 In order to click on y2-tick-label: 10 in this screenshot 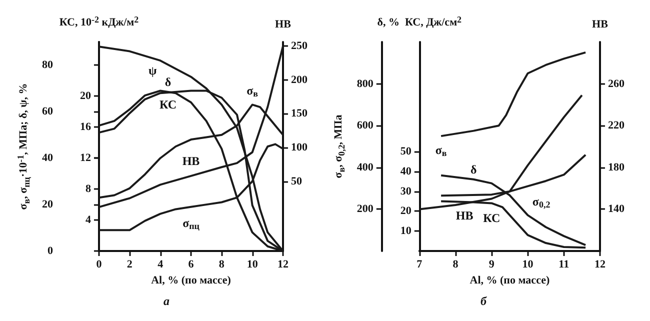, I will do `click(406, 231)`.